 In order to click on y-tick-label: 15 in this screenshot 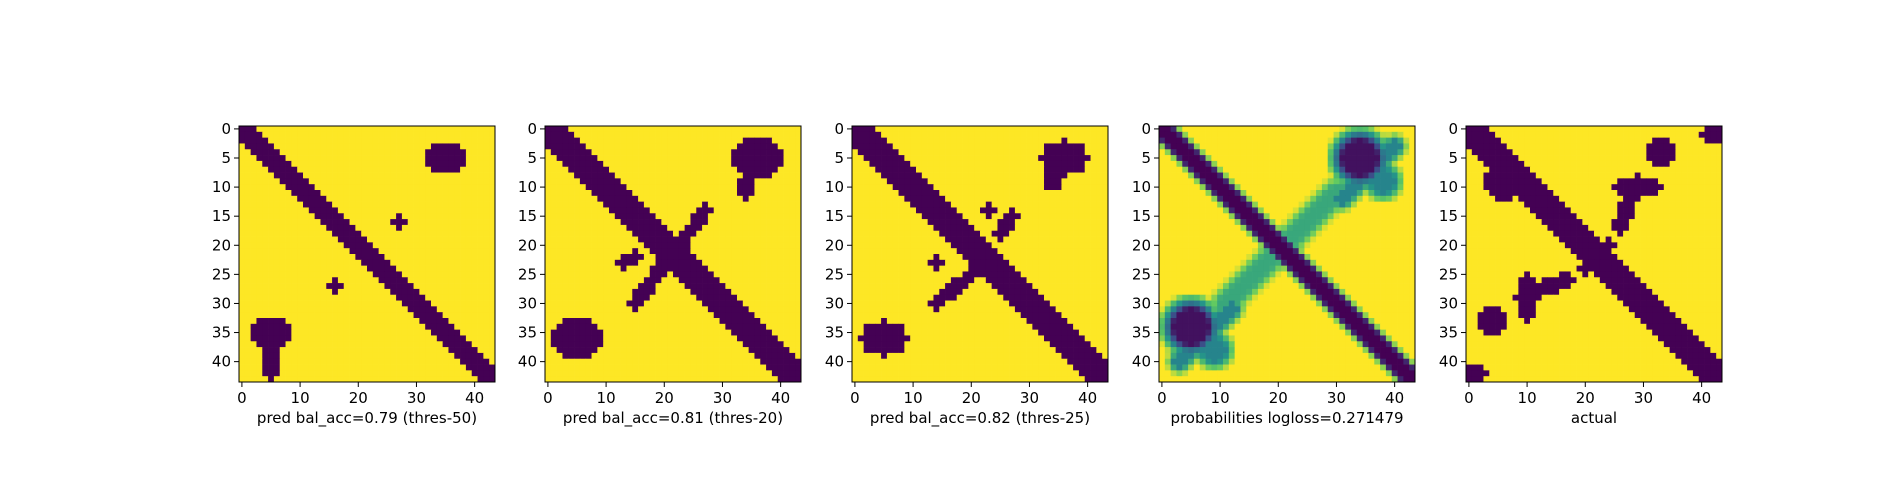, I will do `click(221, 216)`.